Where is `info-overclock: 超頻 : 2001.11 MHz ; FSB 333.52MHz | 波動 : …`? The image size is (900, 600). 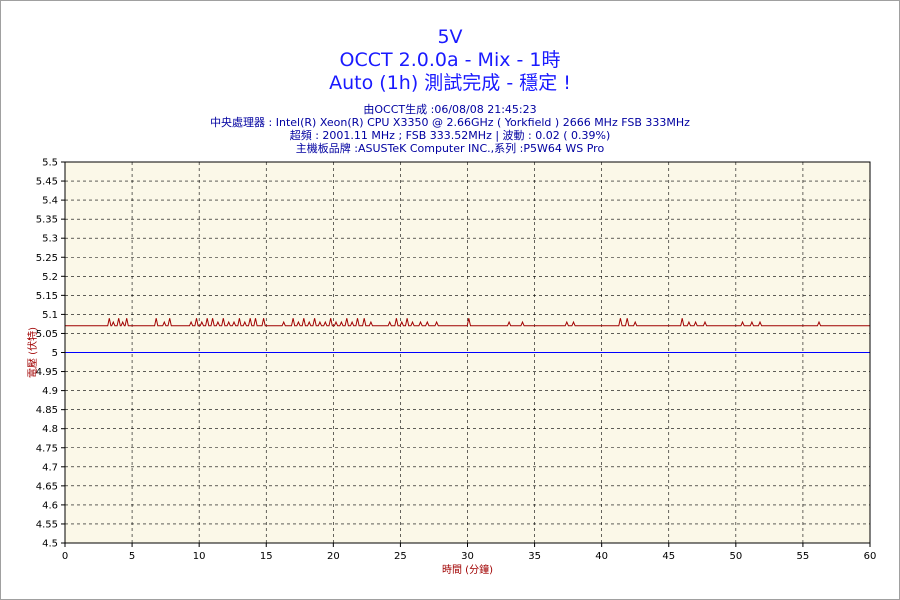 info-overclock: 超頻 : 2001.11 MHz ; FSB 333.52MHz | 波動 : … is located at coordinates (450, 135).